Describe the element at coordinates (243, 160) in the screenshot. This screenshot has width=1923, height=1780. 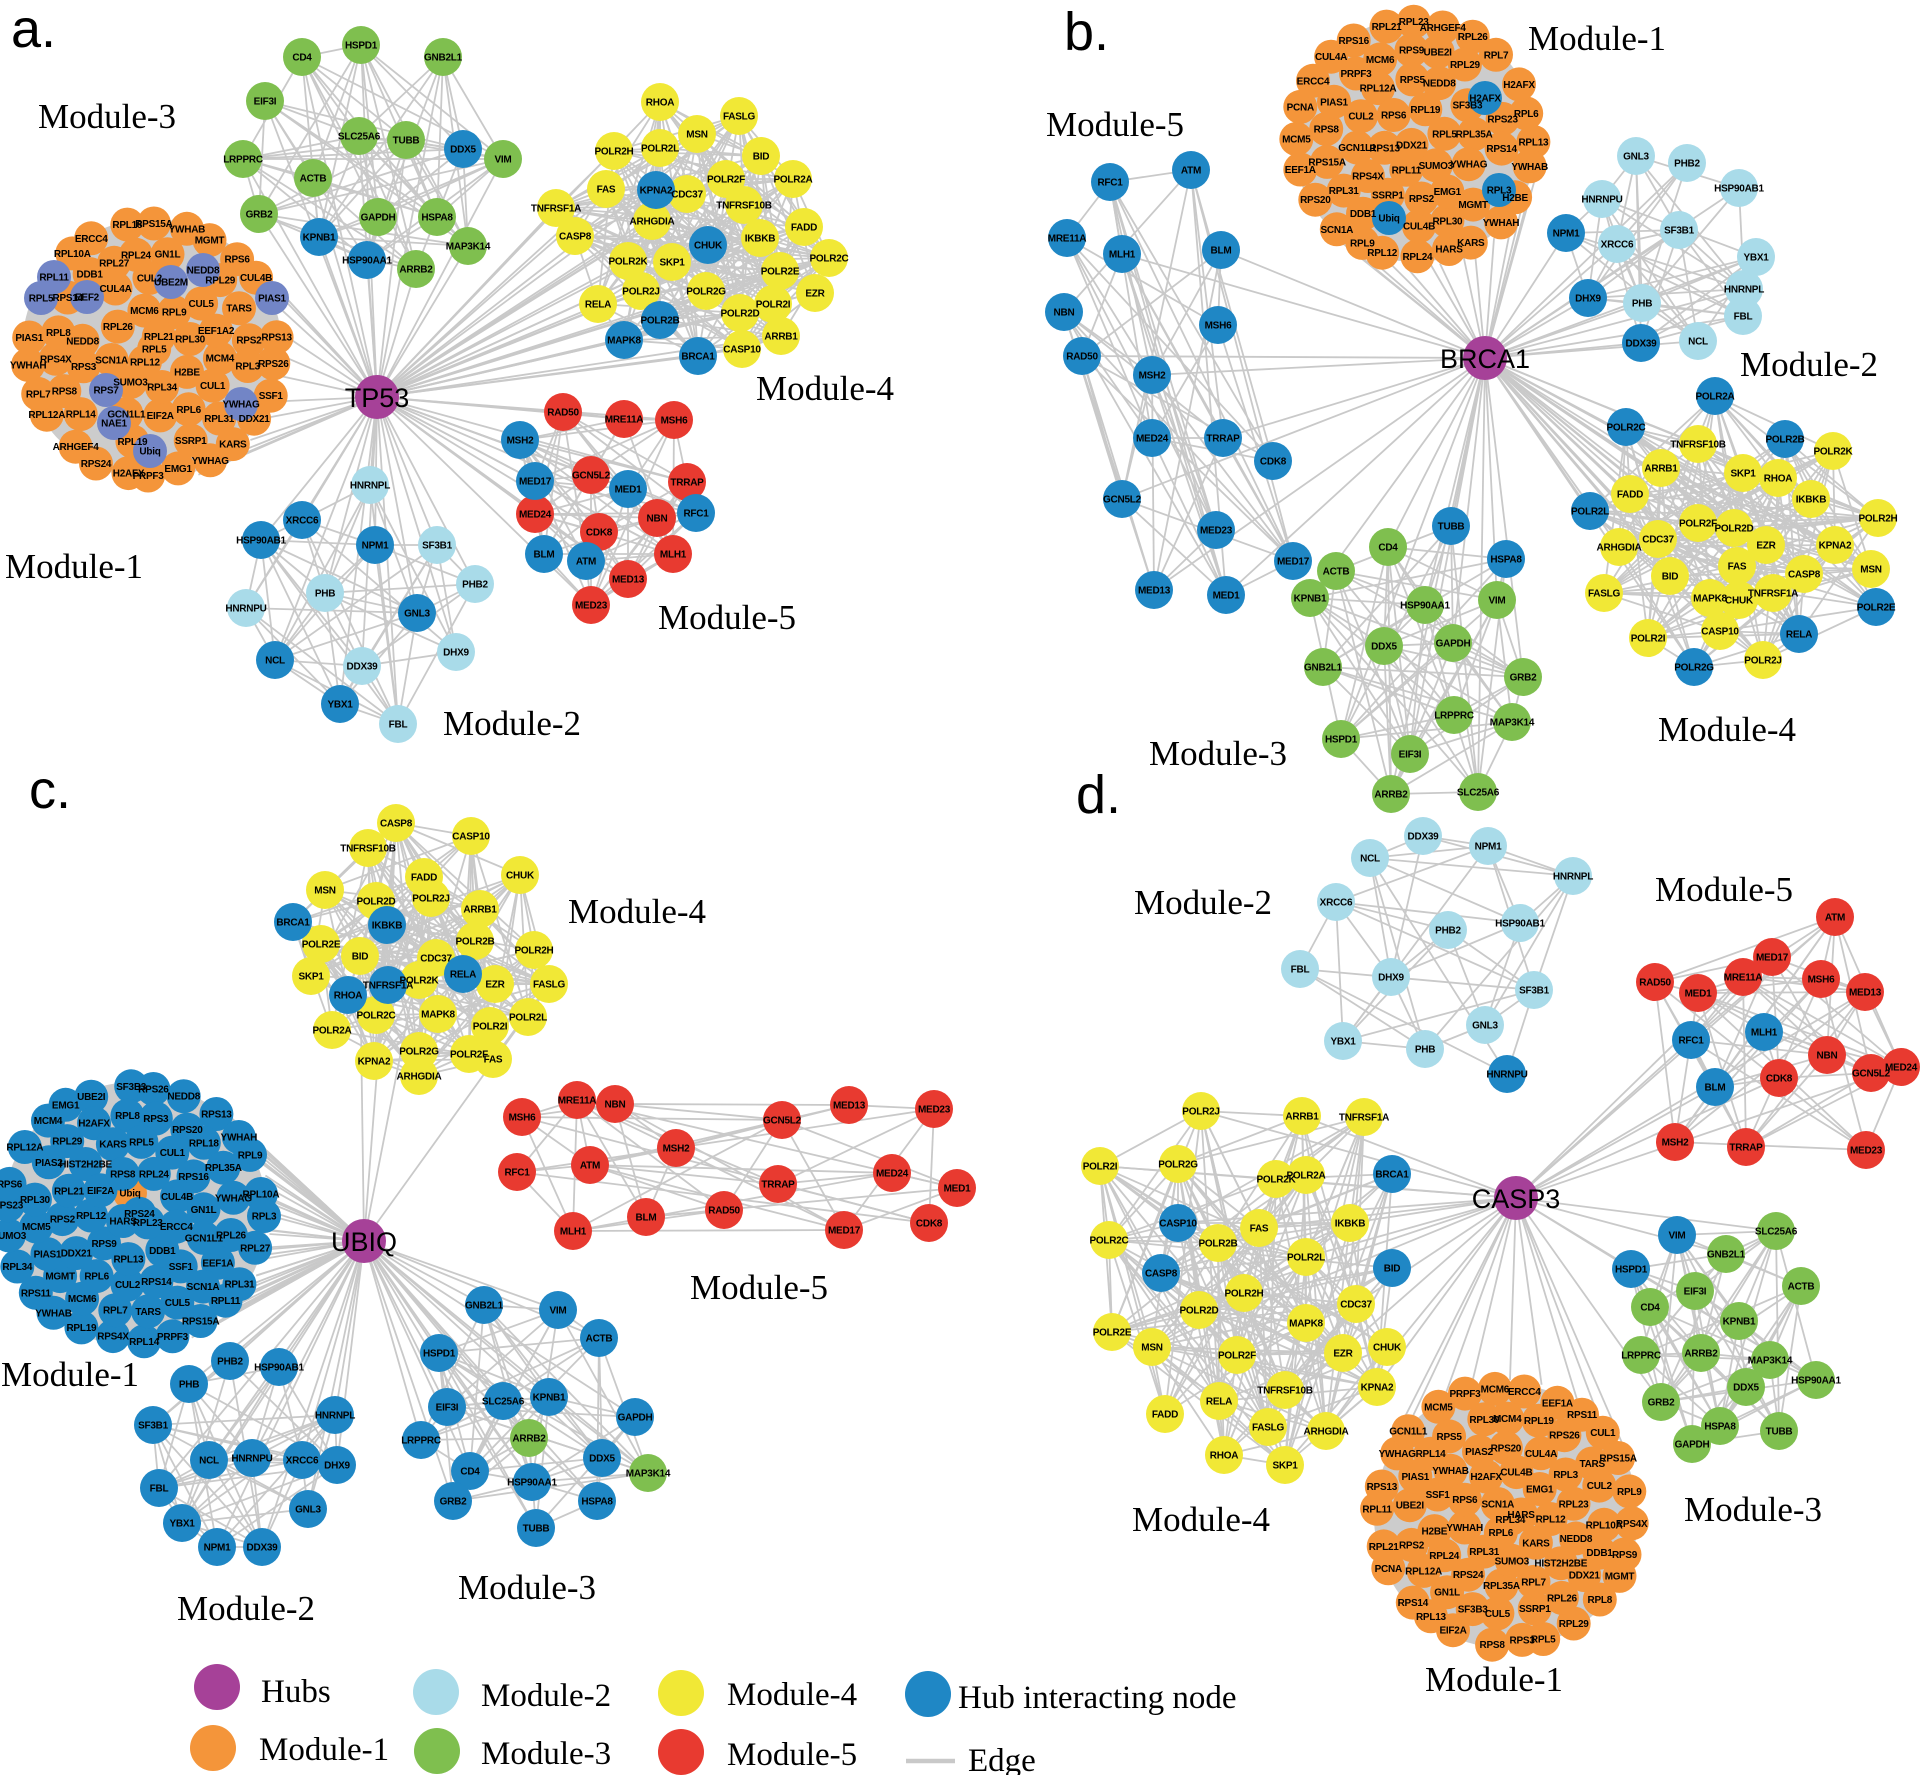
I see `svg-text: LRPPRC` at that location.